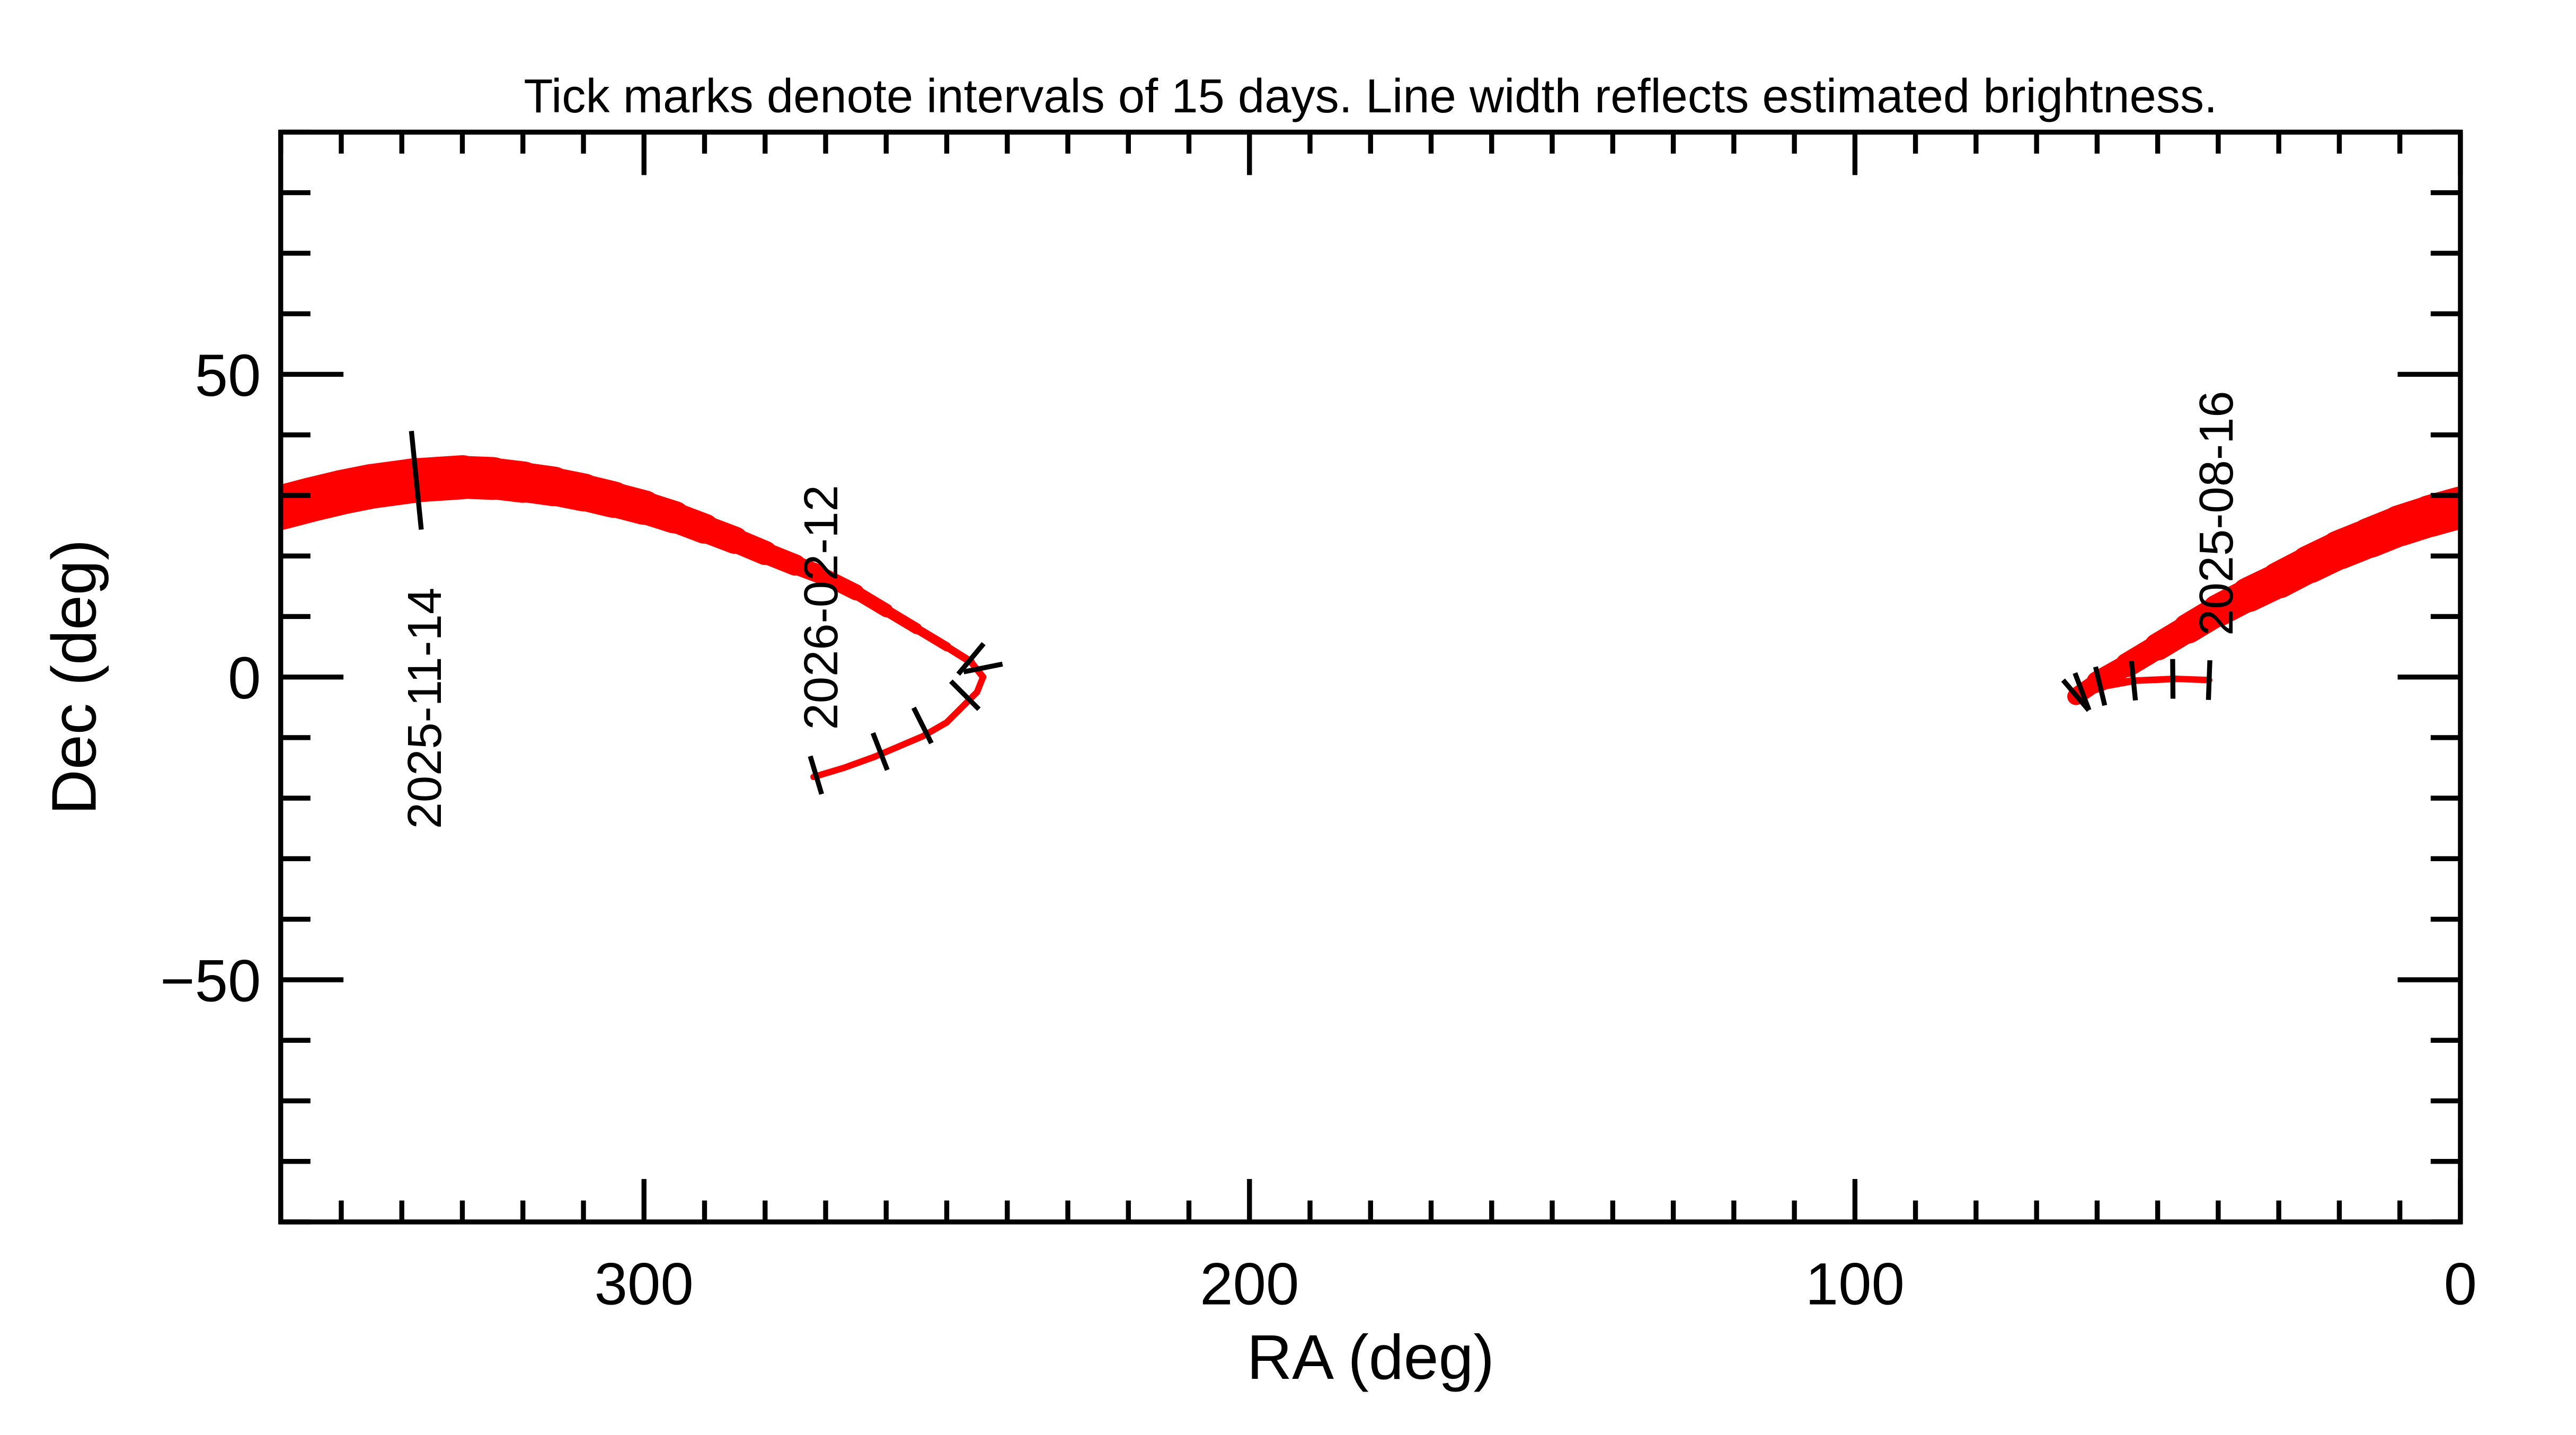 The height and width of the screenshot is (1435, 2576). What do you see at coordinates (2460, 1284) in the screenshot?
I see `x-tick-label: 0` at bounding box center [2460, 1284].